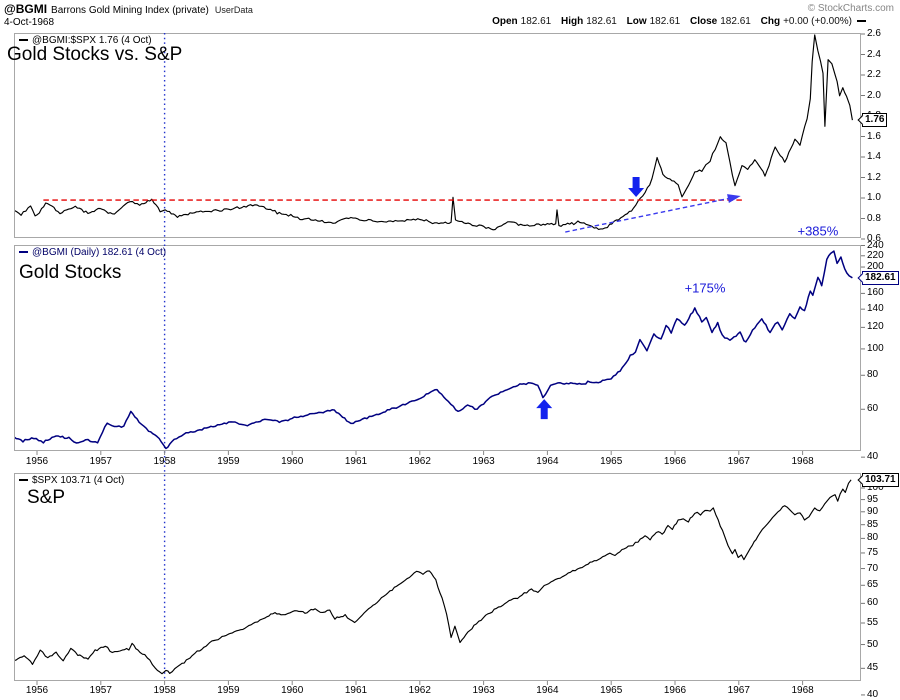 This screenshot has height=700, width=900. What do you see at coordinates (880, 278) in the screenshot?
I see `gold-stocks-last-price-tag: 182.61` at bounding box center [880, 278].